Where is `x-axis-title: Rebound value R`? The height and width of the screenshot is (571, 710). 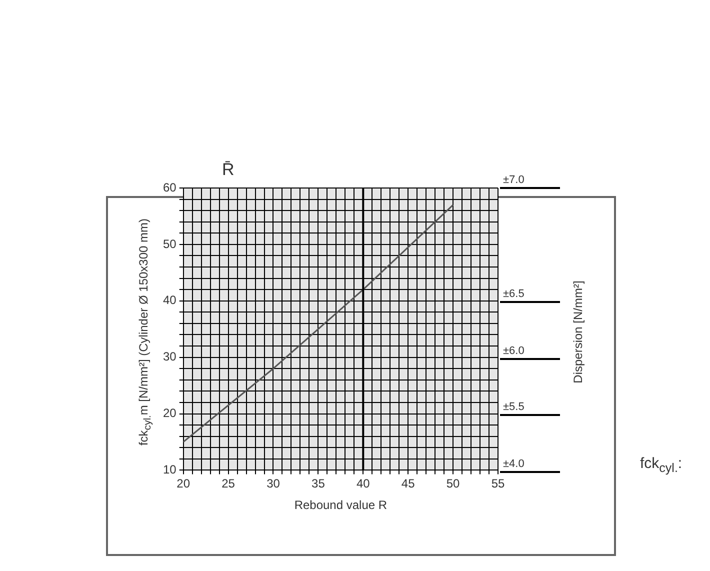
x-axis-title: Rebound value R is located at coordinates (341, 505).